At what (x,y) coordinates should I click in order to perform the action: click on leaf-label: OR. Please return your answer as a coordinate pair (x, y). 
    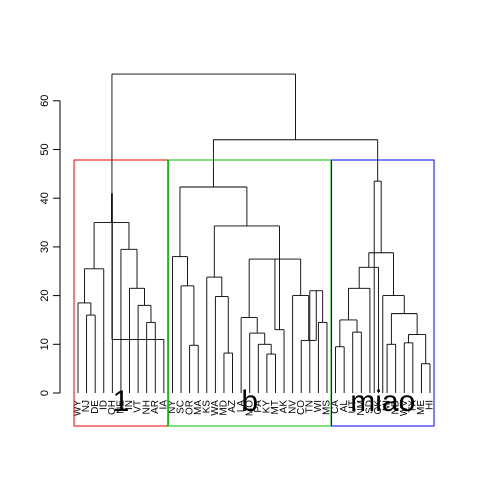
    Looking at the image, I should click on (189, 407).